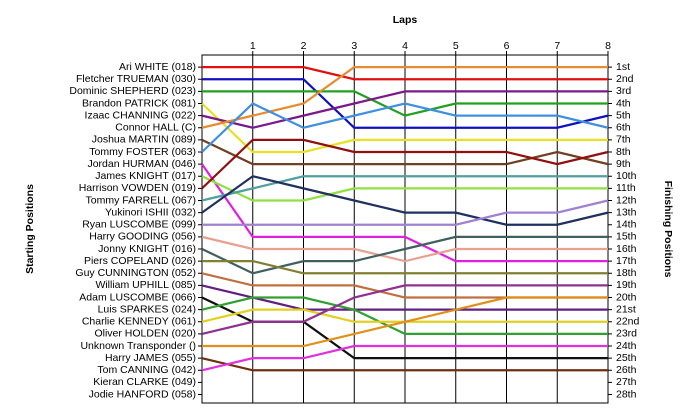 The height and width of the screenshot is (420, 700). I want to click on legend-label: Jodie HANFORD (058), so click(142, 394).